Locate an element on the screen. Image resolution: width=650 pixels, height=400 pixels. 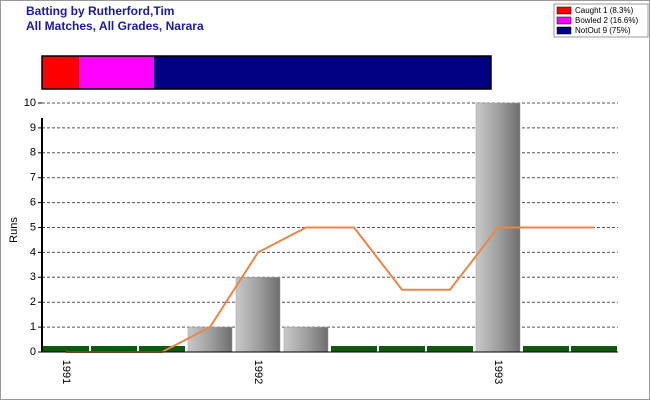
y-tick-label: 7 is located at coordinates (33, 178).